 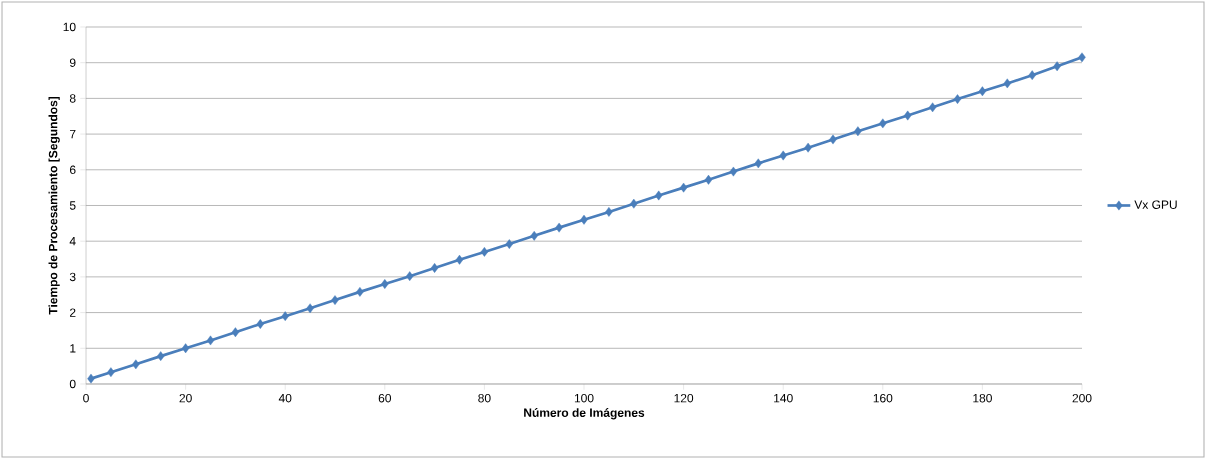 What do you see at coordinates (86, 398) in the screenshot?
I see `x-tick-label: 0` at bounding box center [86, 398].